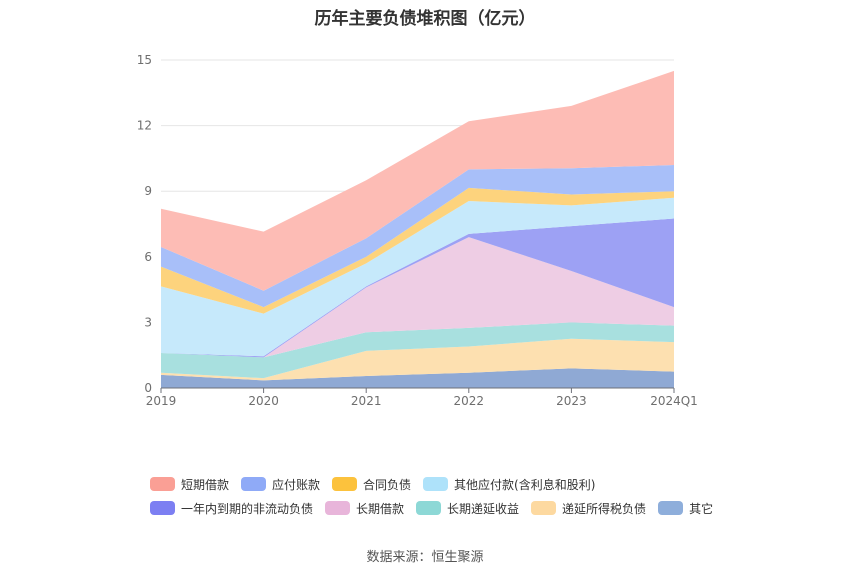 This screenshot has width=850, height=575. Describe the element at coordinates (161, 401) in the screenshot. I see `x-tick-label: 2019` at that location.